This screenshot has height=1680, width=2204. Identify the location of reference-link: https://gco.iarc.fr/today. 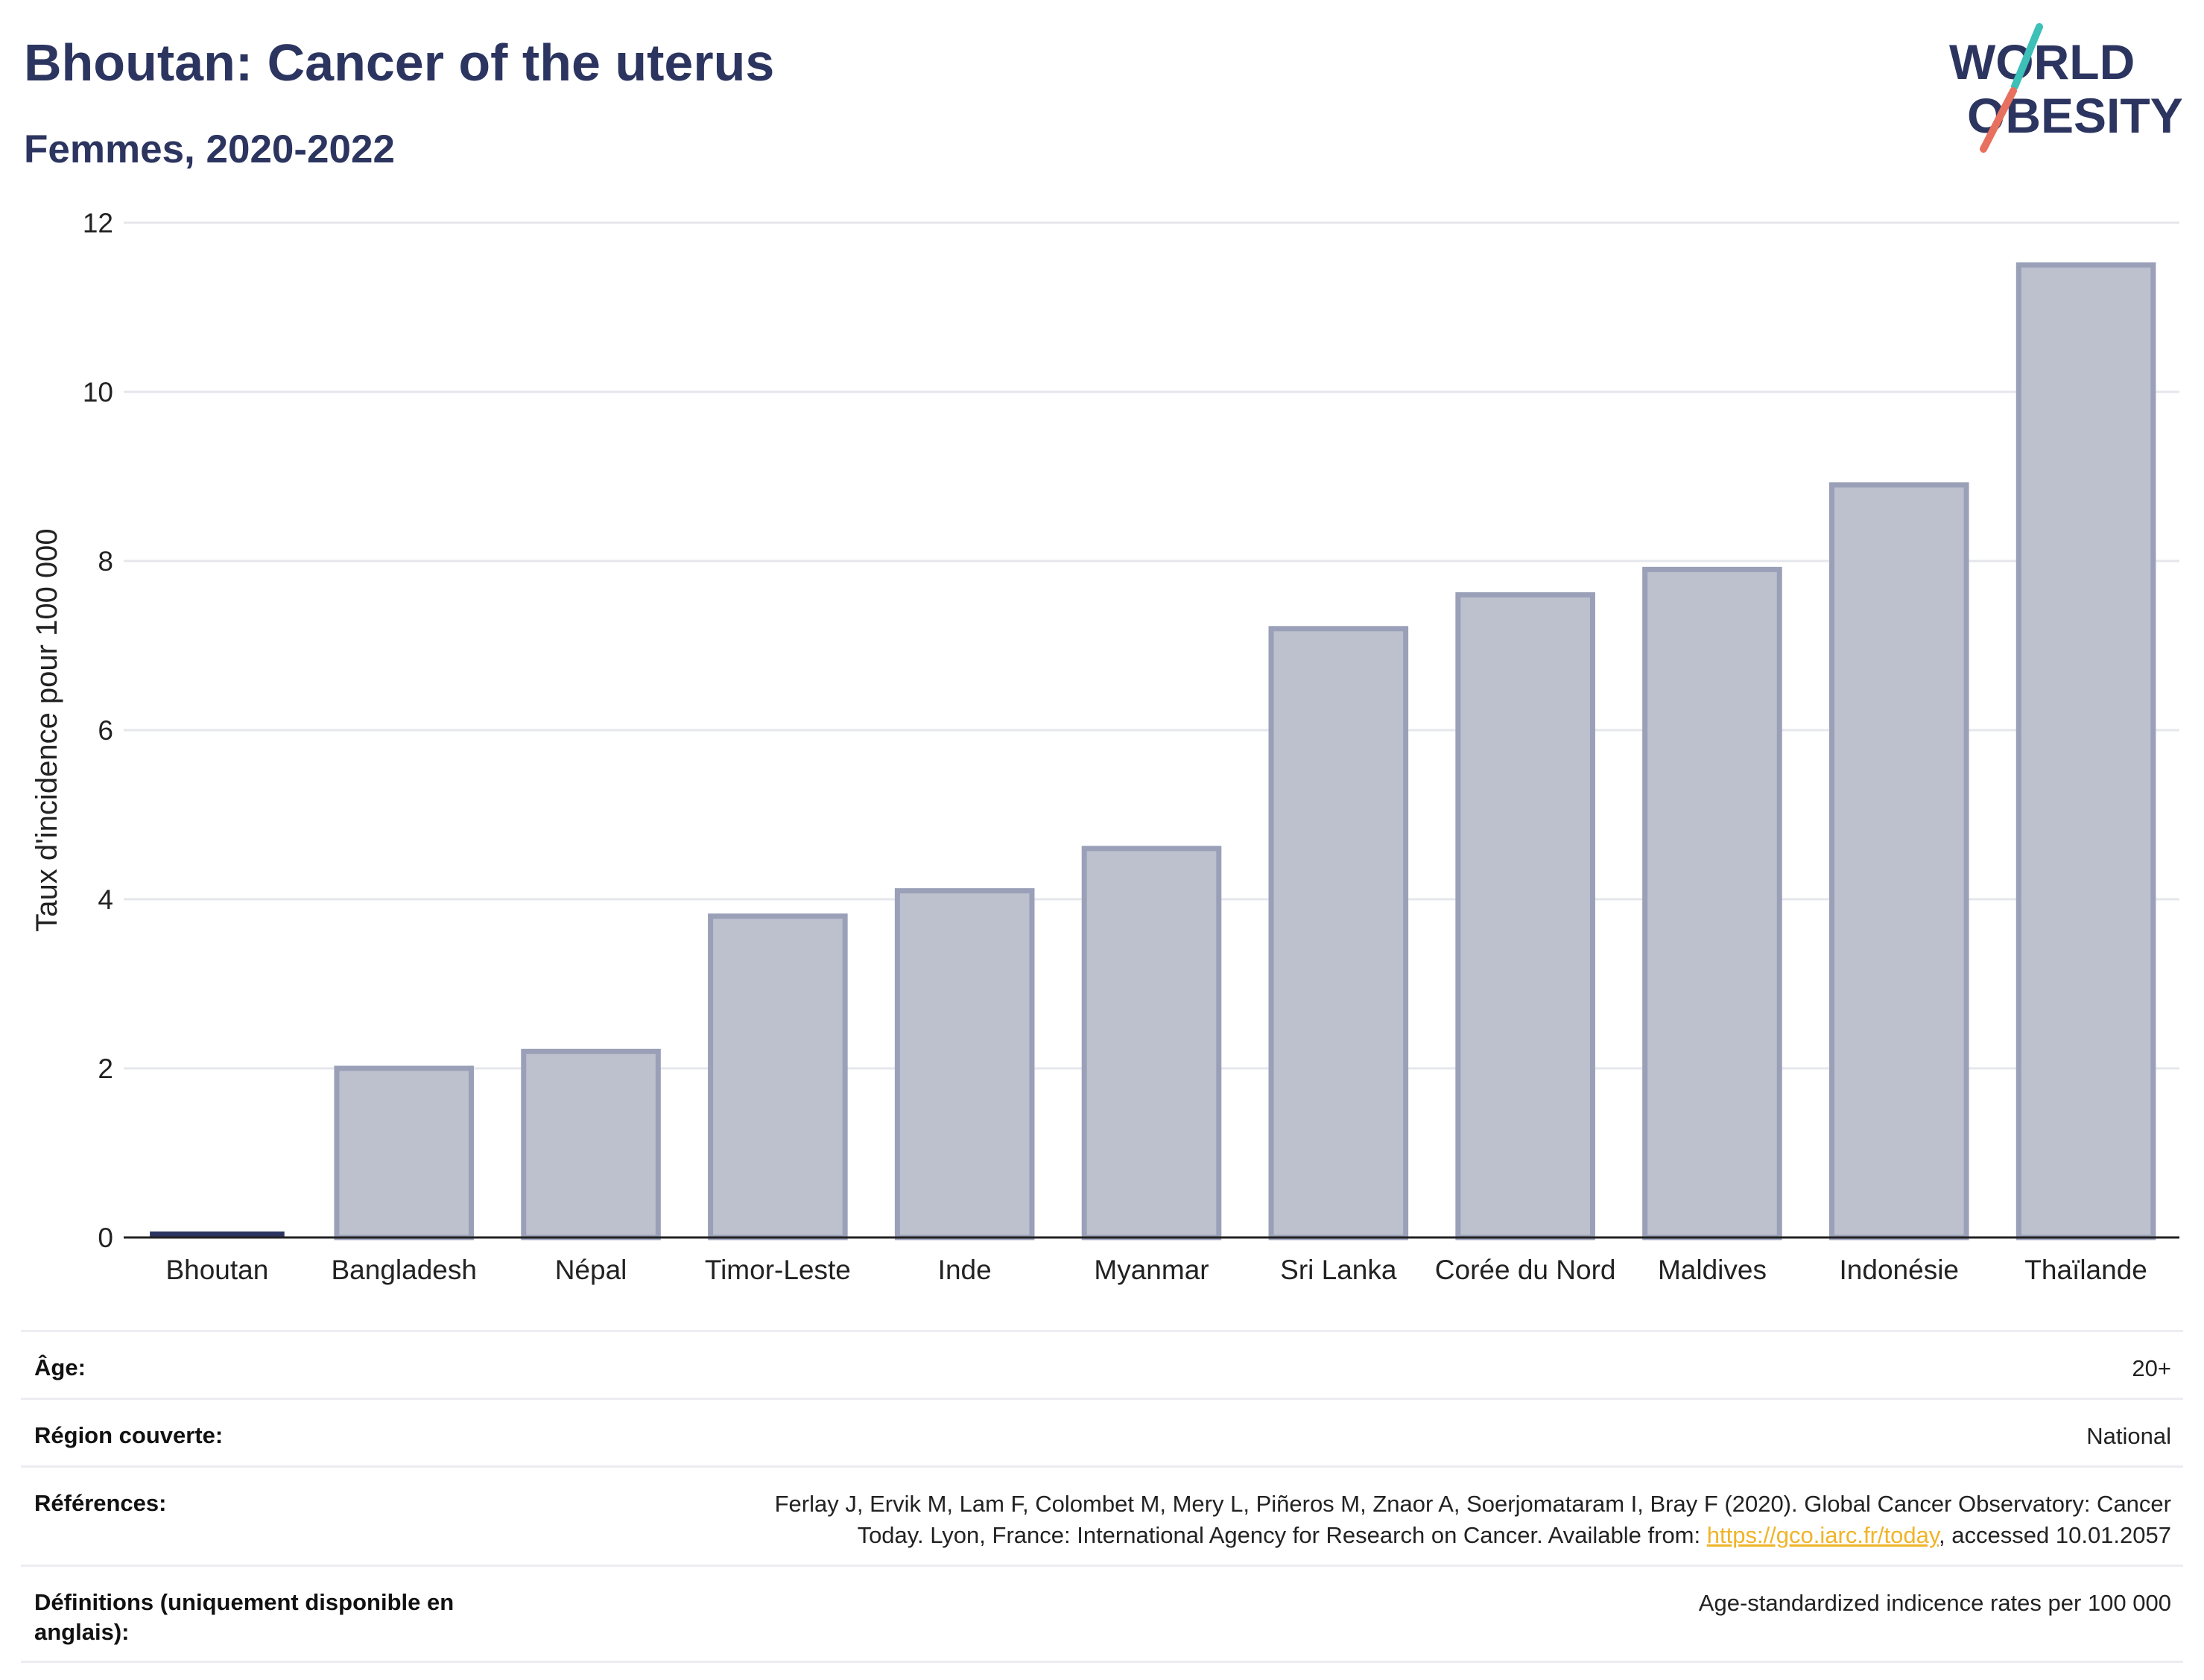
(1822, 1535).